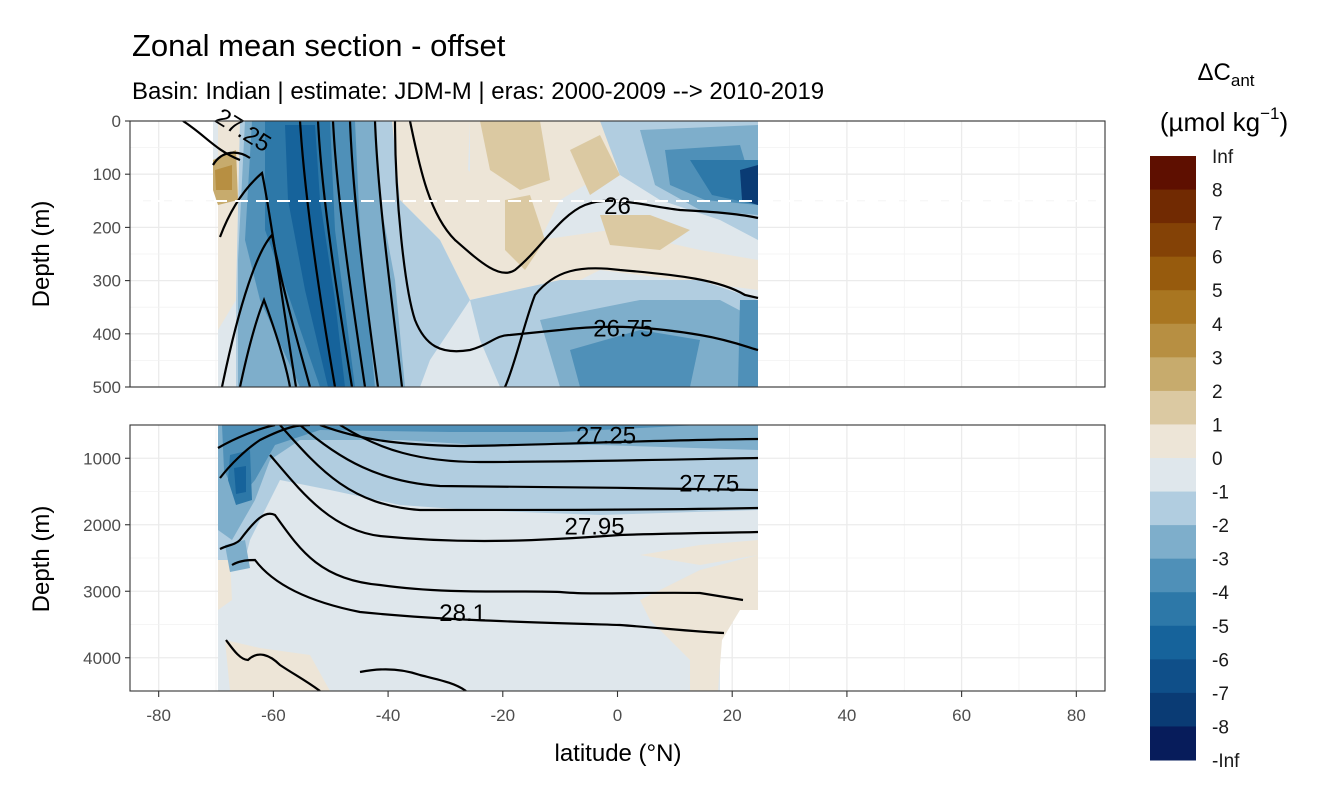 Image resolution: width=1344 pixels, height=811 pixels. I want to click on x-tick-label: -40, so click(388, 715).